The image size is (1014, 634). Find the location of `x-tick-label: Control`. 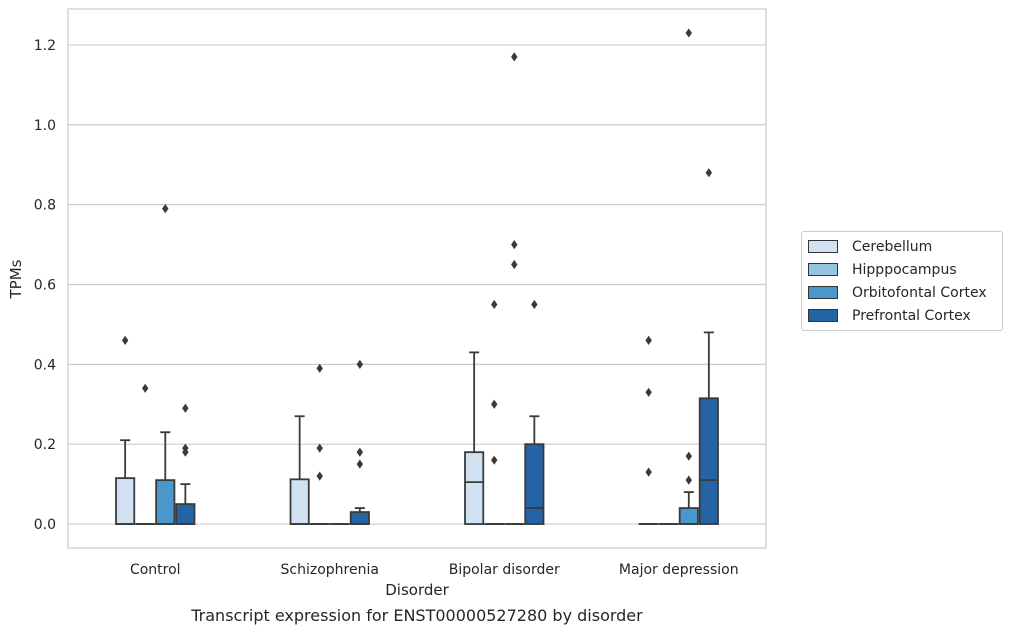

x-tick-label: Control is located at coordinates (155, 570).